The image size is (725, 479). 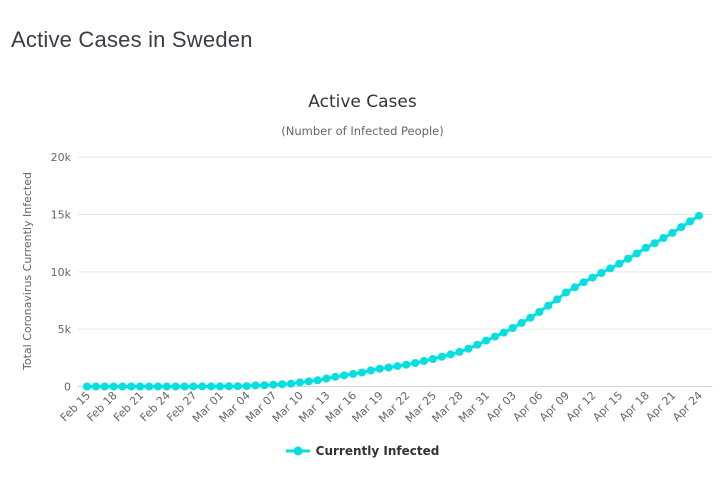 What do you see at coordinates (27, 271) in the screenshot?
I see `y-axis-title: Total Coronavirus Currently Infected` at bounding box center [27, 271].